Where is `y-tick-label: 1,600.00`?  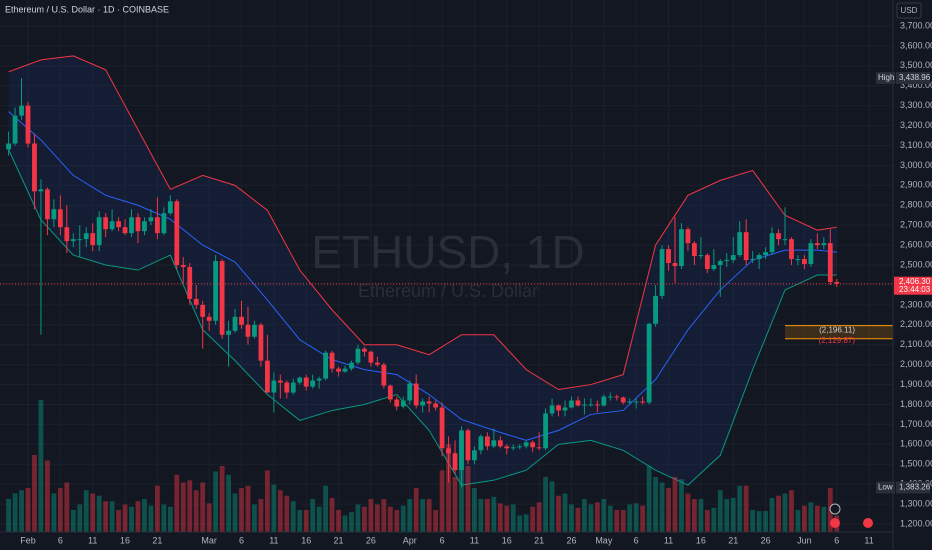
y-tick-label: 1,600.00 is located at coordinates (916, 444).